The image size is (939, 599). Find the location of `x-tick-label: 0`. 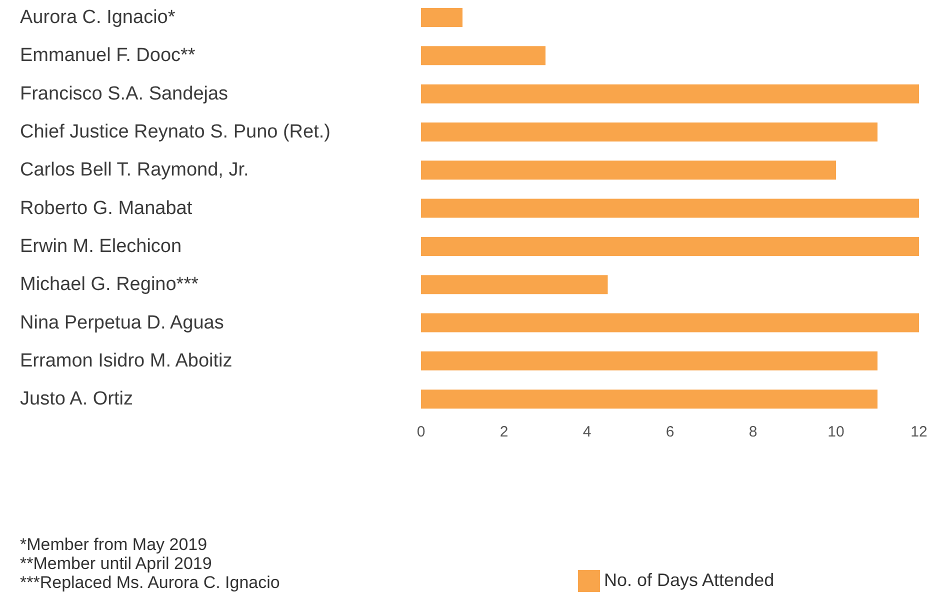

x-tick-label: 0 is located at coordinates (421, 431).